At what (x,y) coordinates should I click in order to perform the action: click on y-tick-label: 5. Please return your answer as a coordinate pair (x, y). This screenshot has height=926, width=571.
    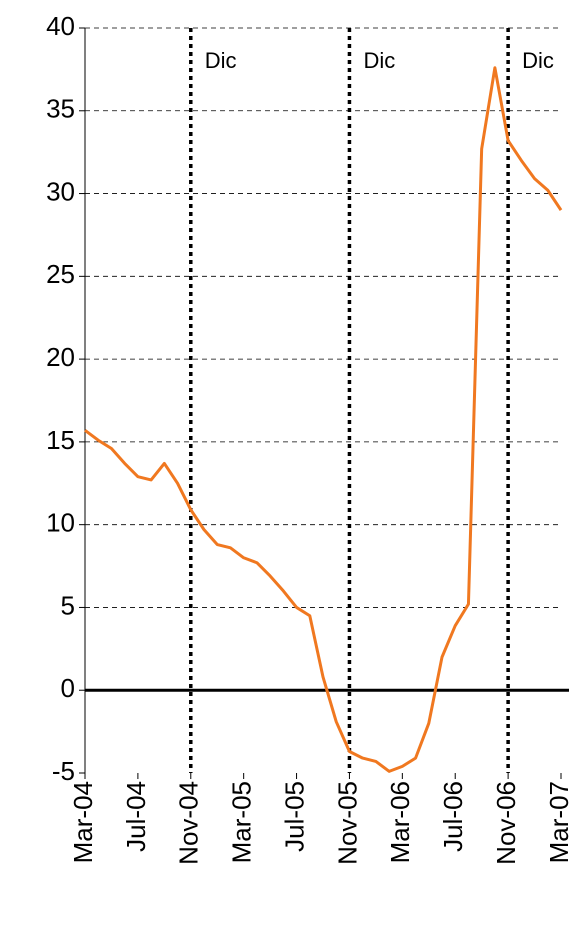
    Looking at the image, I should click on (68, 605).